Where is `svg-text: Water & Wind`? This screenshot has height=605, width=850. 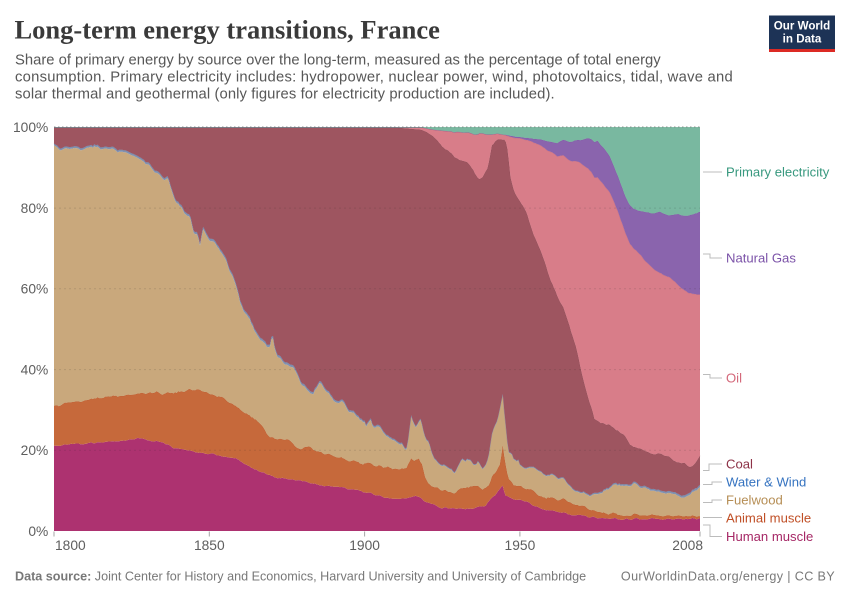 svg-text: Water & Wind is located at coordinates (766, 482).